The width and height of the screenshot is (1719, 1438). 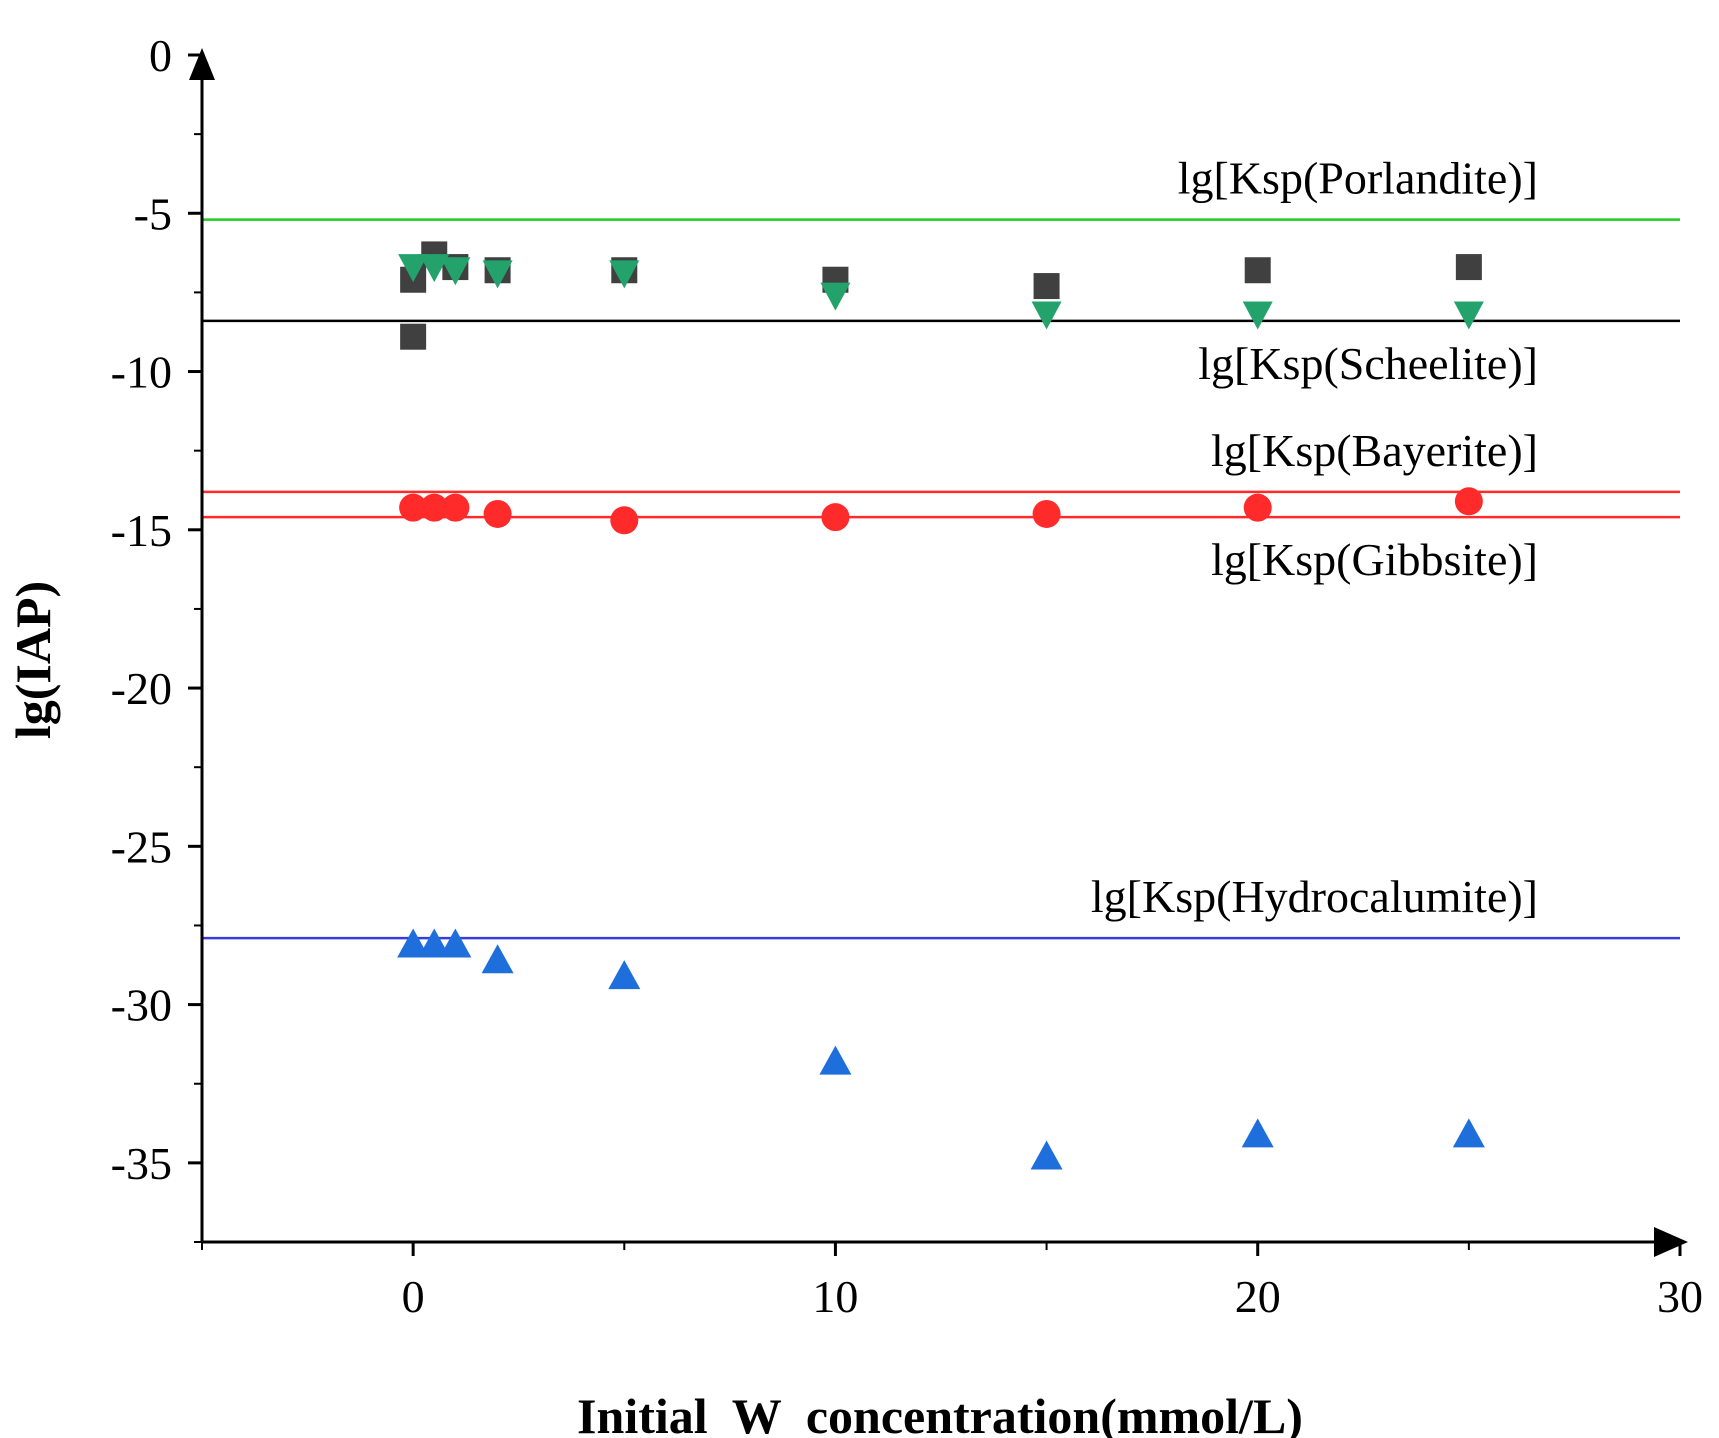 I want to click on reference-line-label: lg[Ksp(Porlandite)], so click(x=1358, y=178).